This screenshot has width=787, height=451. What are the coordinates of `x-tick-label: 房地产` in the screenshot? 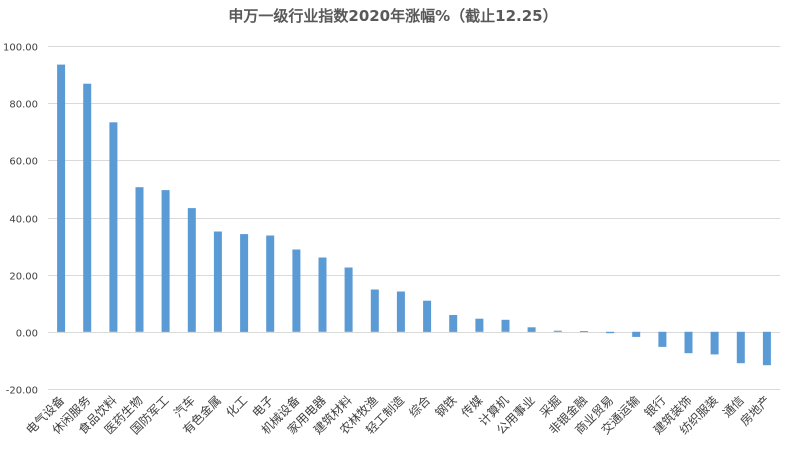 It's located at (755, 411).